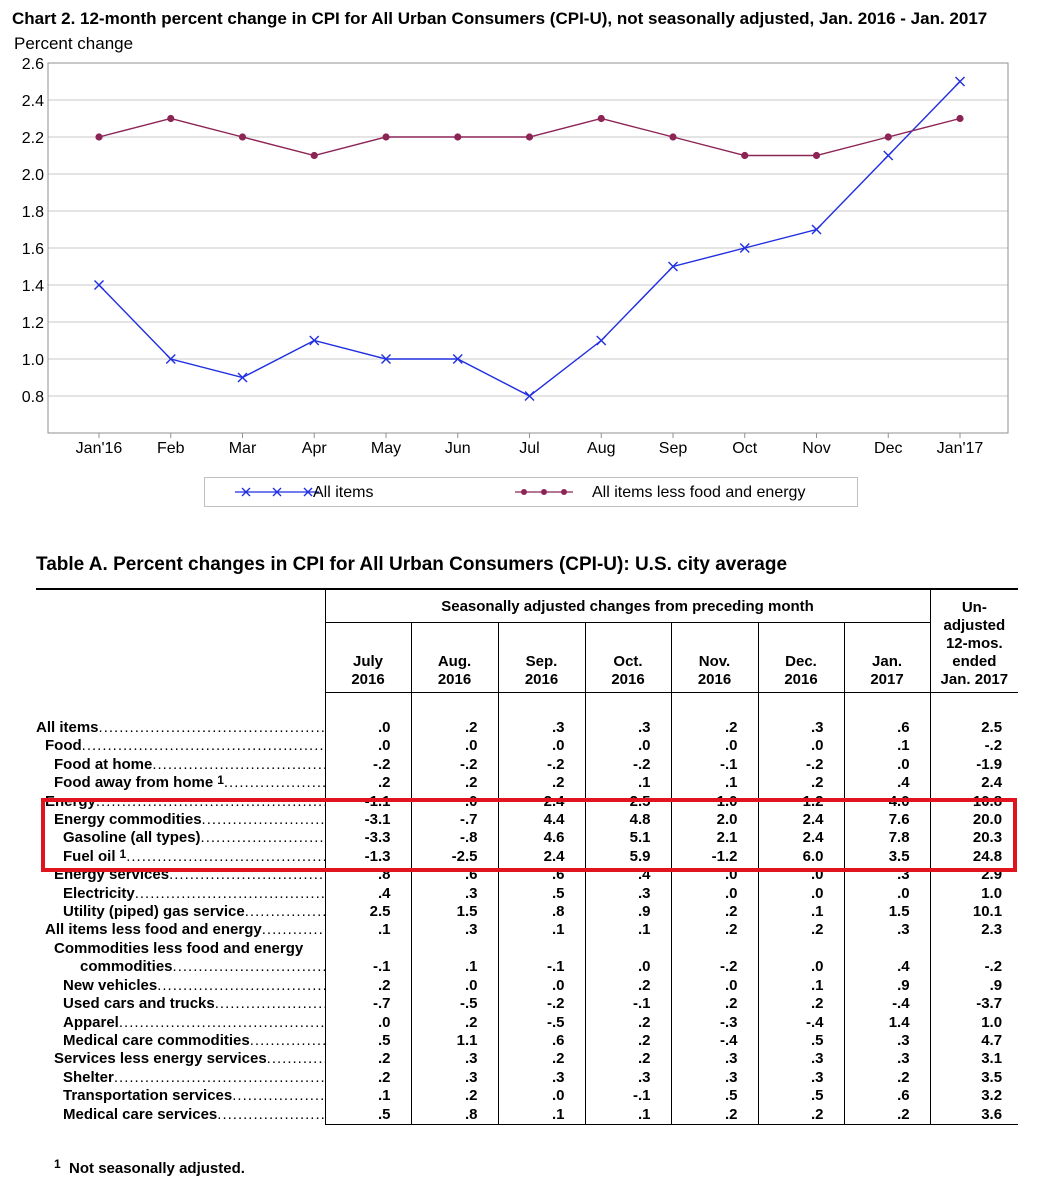  I want to click on value-cell: 6.0, so click(800, 857).